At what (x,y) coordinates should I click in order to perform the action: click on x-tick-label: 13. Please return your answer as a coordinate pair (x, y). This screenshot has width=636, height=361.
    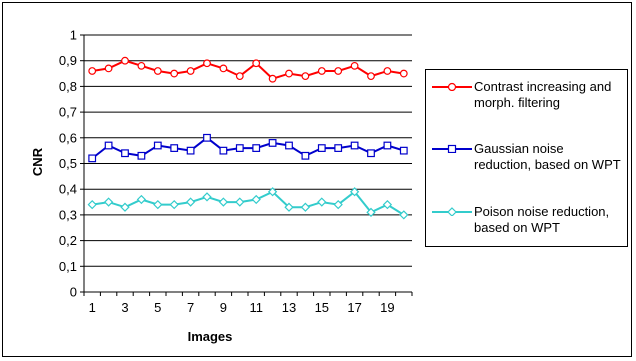
    Looking at the image, I should click on (289, 307).